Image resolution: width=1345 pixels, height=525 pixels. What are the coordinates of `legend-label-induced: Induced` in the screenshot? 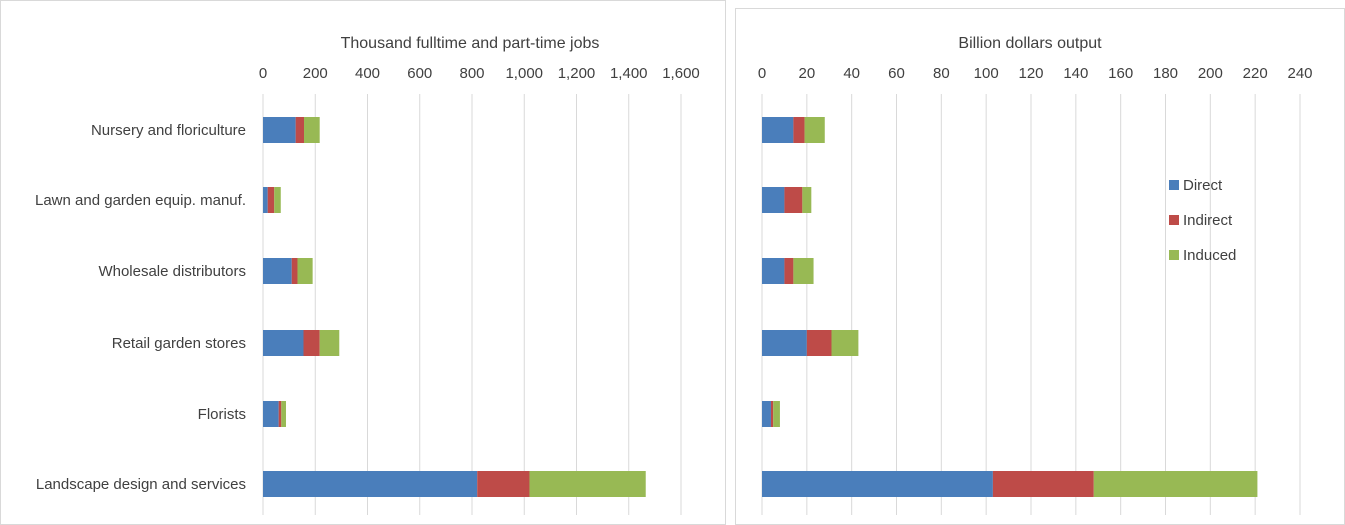 It's located at (1209, 255).